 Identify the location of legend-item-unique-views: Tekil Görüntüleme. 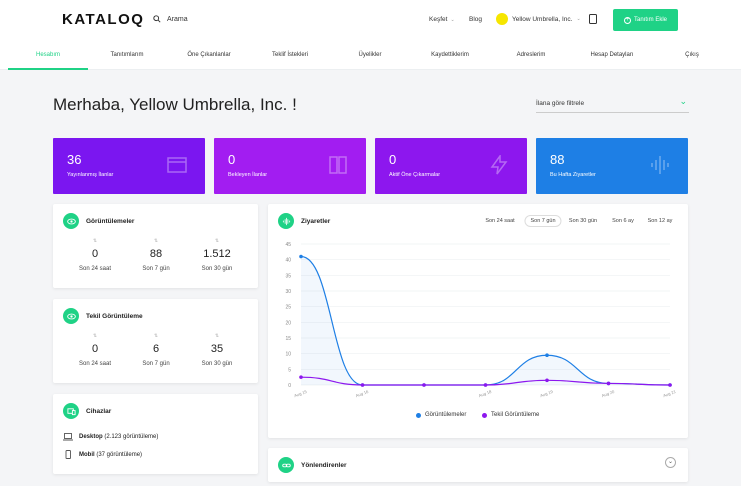
(510, 415).